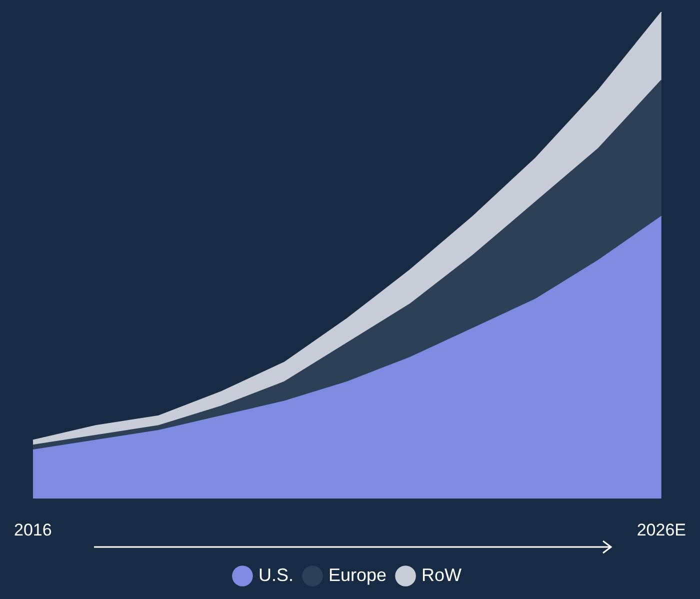 This screenshot has height=599, width=700. I want to click on legend-label: Europe, so click(357, 574).